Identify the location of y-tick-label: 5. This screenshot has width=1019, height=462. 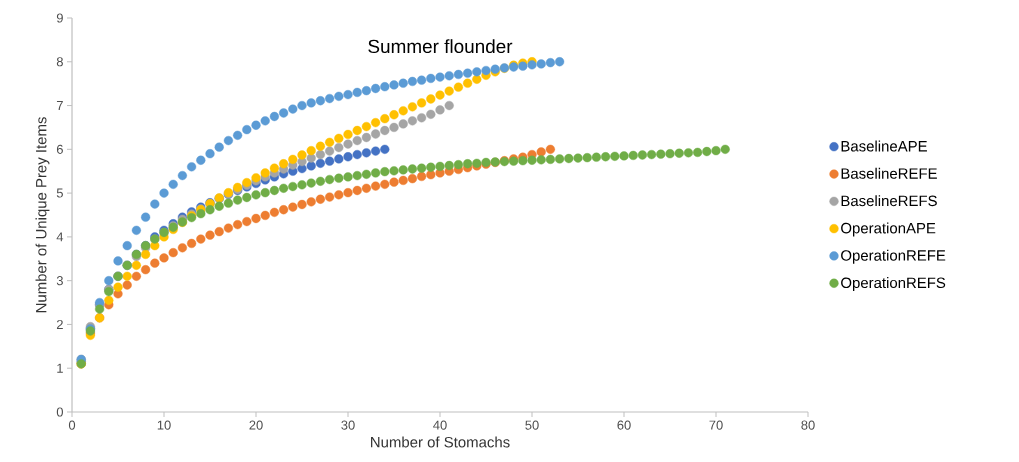
(59, 193).